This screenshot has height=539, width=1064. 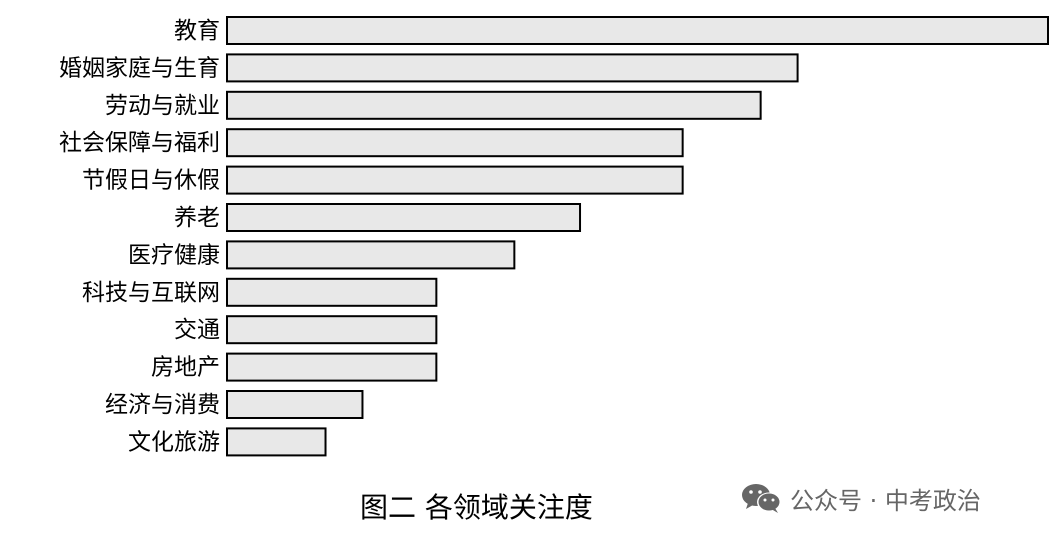 I want to click on category-label: 节假日与休假, so click(x=151, y=181).